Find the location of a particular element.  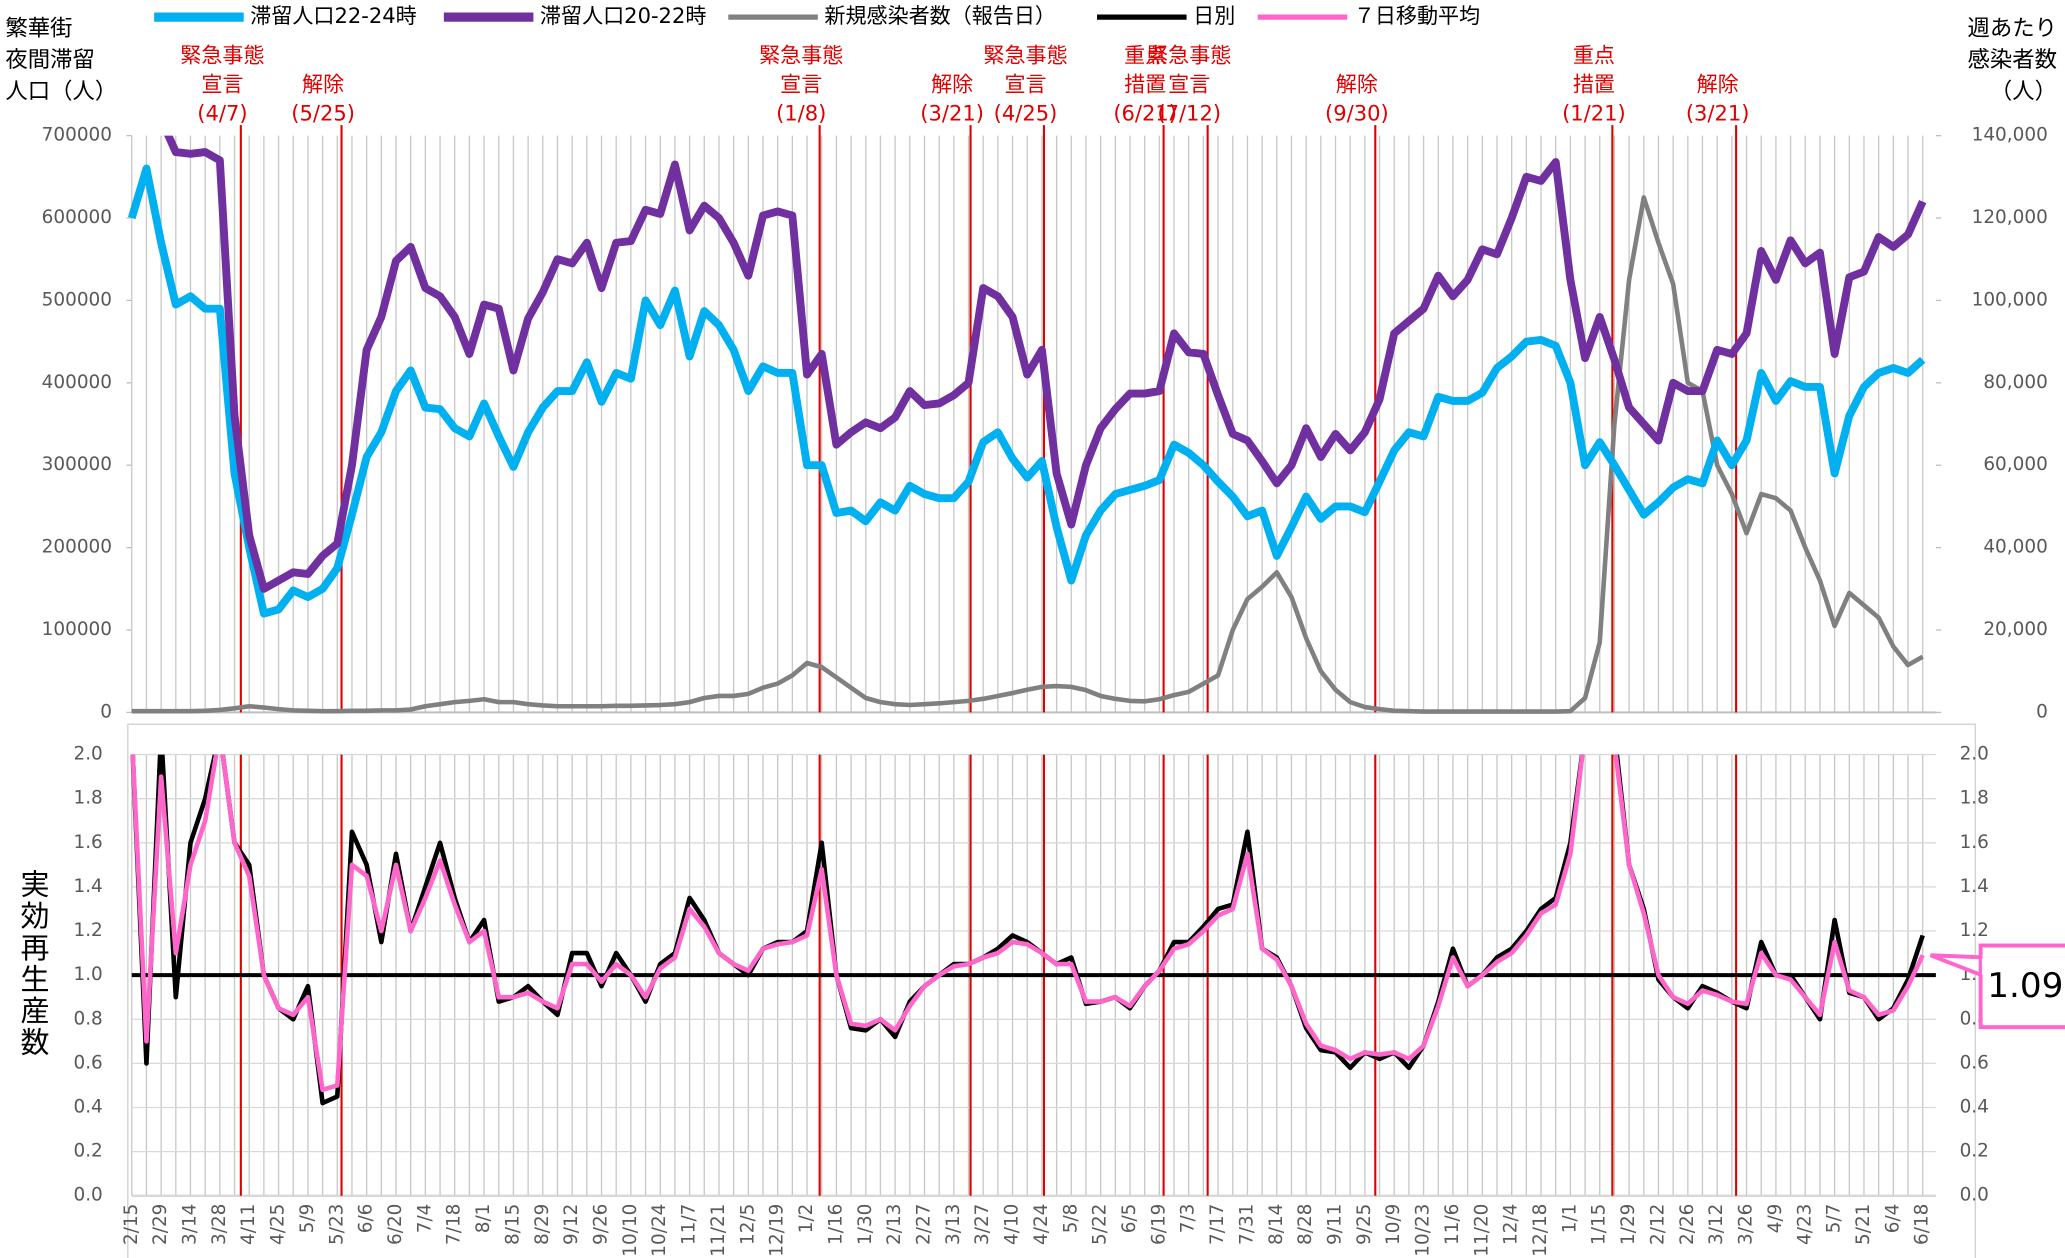

x-tick-label: 9/26 is located at coordinates (601, 1224).